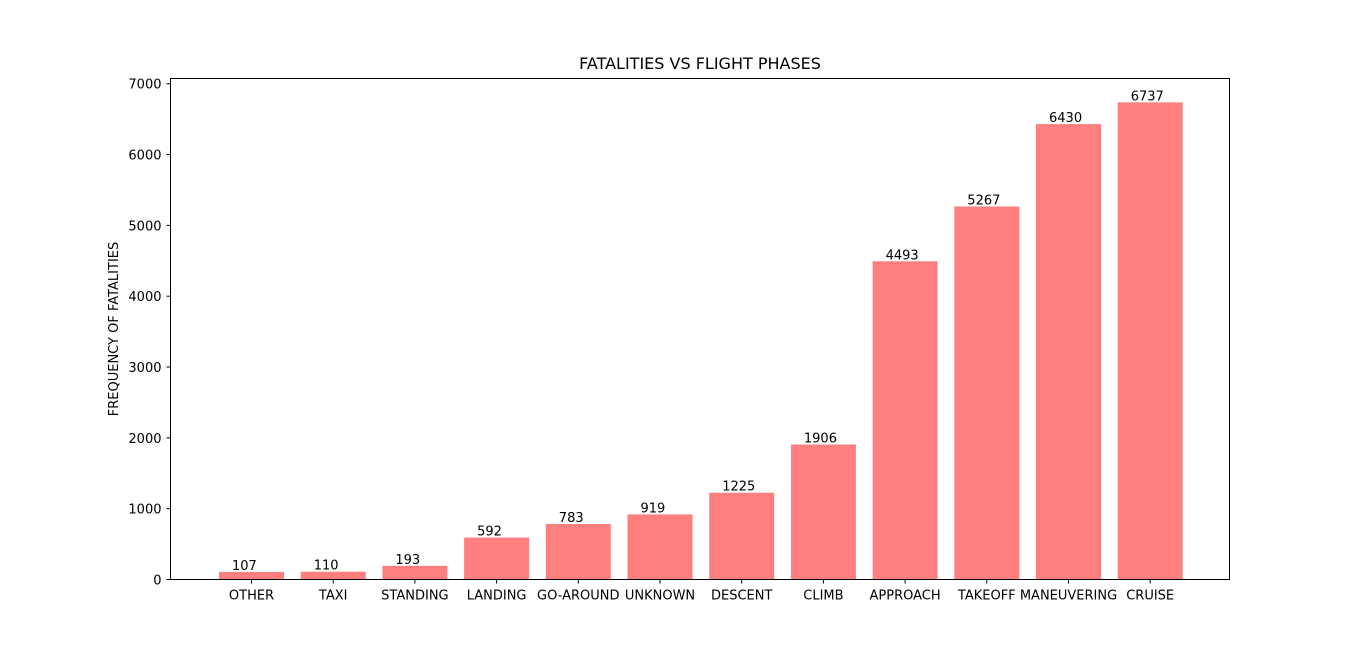 The height and width of the screenshot is (655, 1366). Describe the element at coordinates (823, 512) in the screenshot. I see `bar-climb` at that location.